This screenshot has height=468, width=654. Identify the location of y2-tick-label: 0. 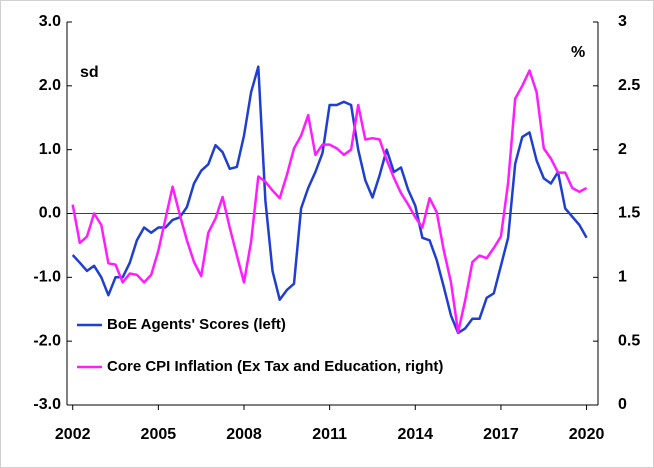
(622, 404).